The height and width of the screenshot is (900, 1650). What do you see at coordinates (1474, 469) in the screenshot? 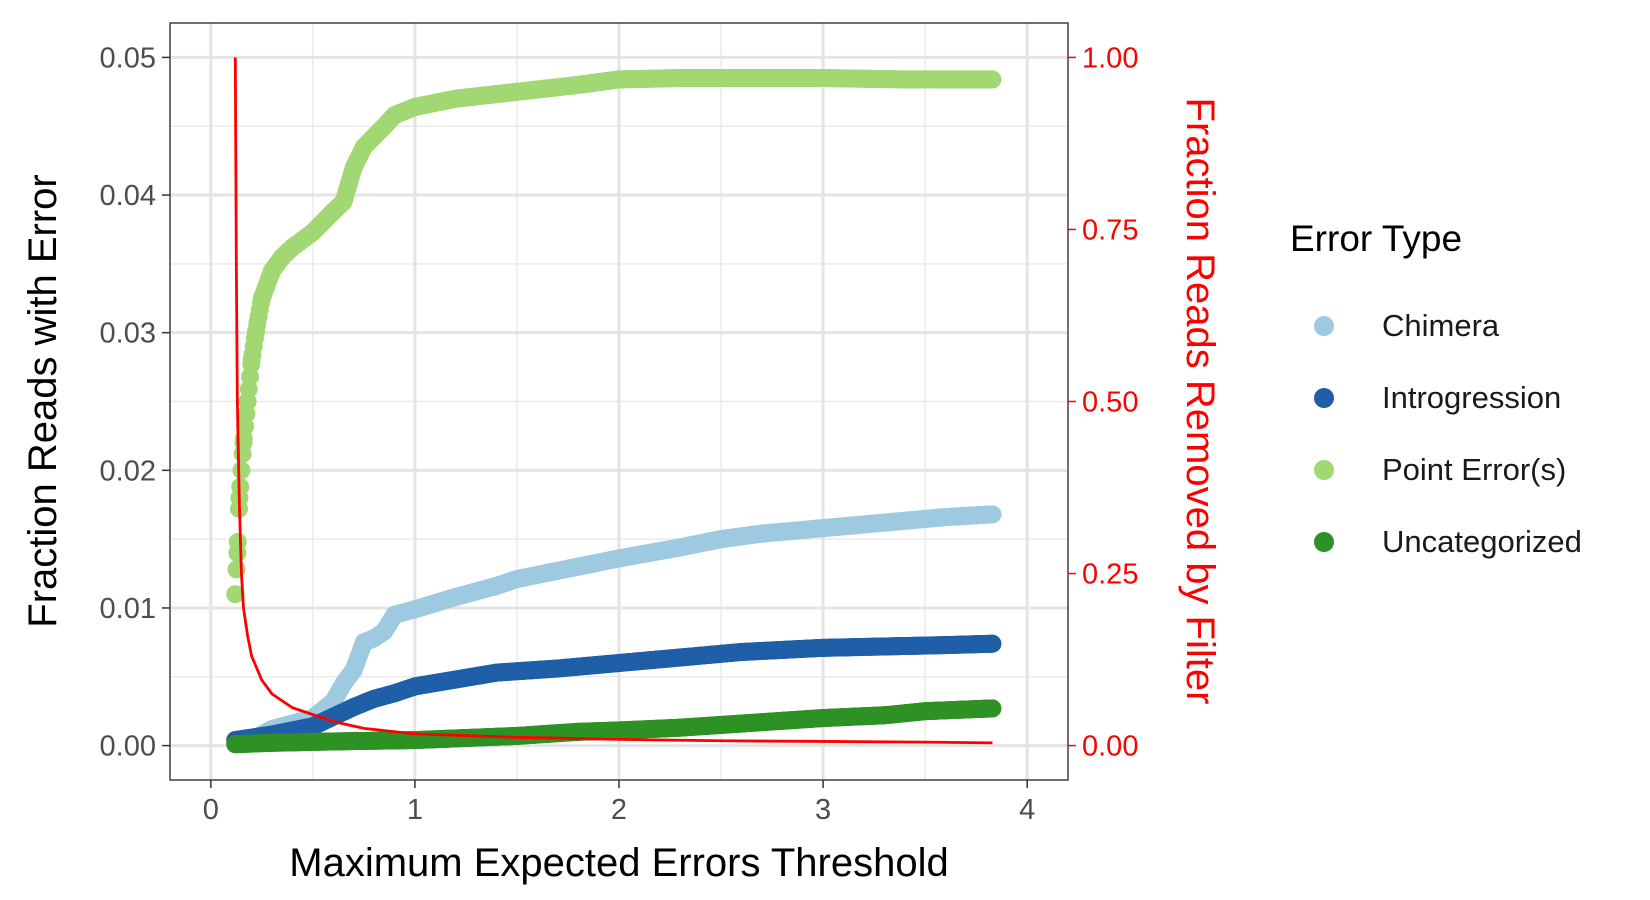
I see `legend-label: Point Error(s)` at bounding box center [1474, 469].